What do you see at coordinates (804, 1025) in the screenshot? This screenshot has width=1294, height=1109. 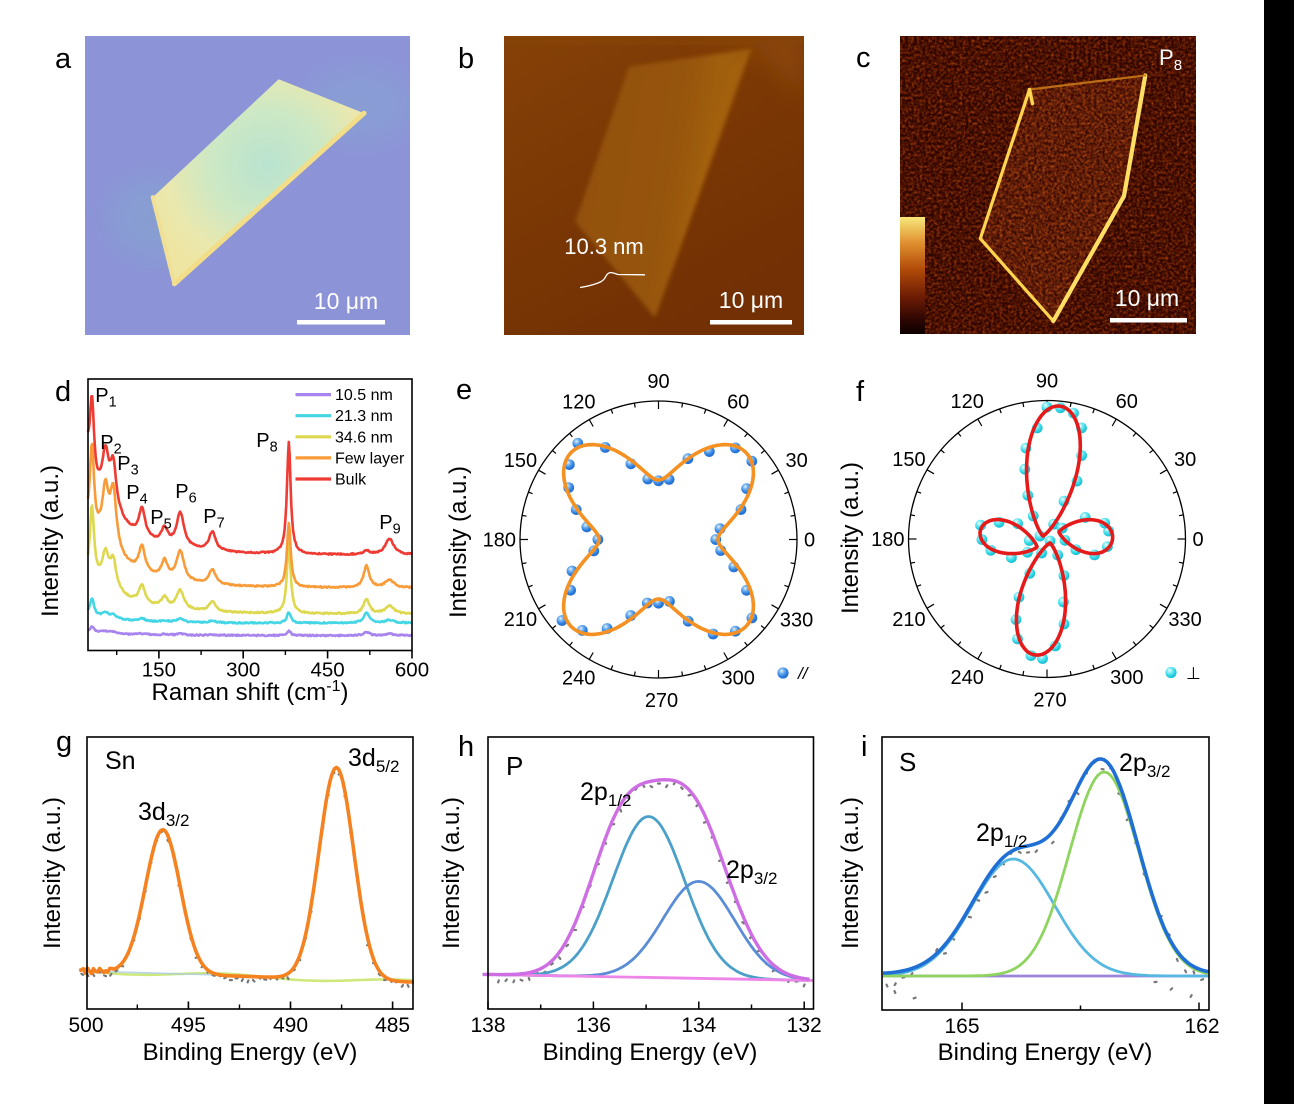 I see `svg-text: 132` at bounding box center [804, 1025].